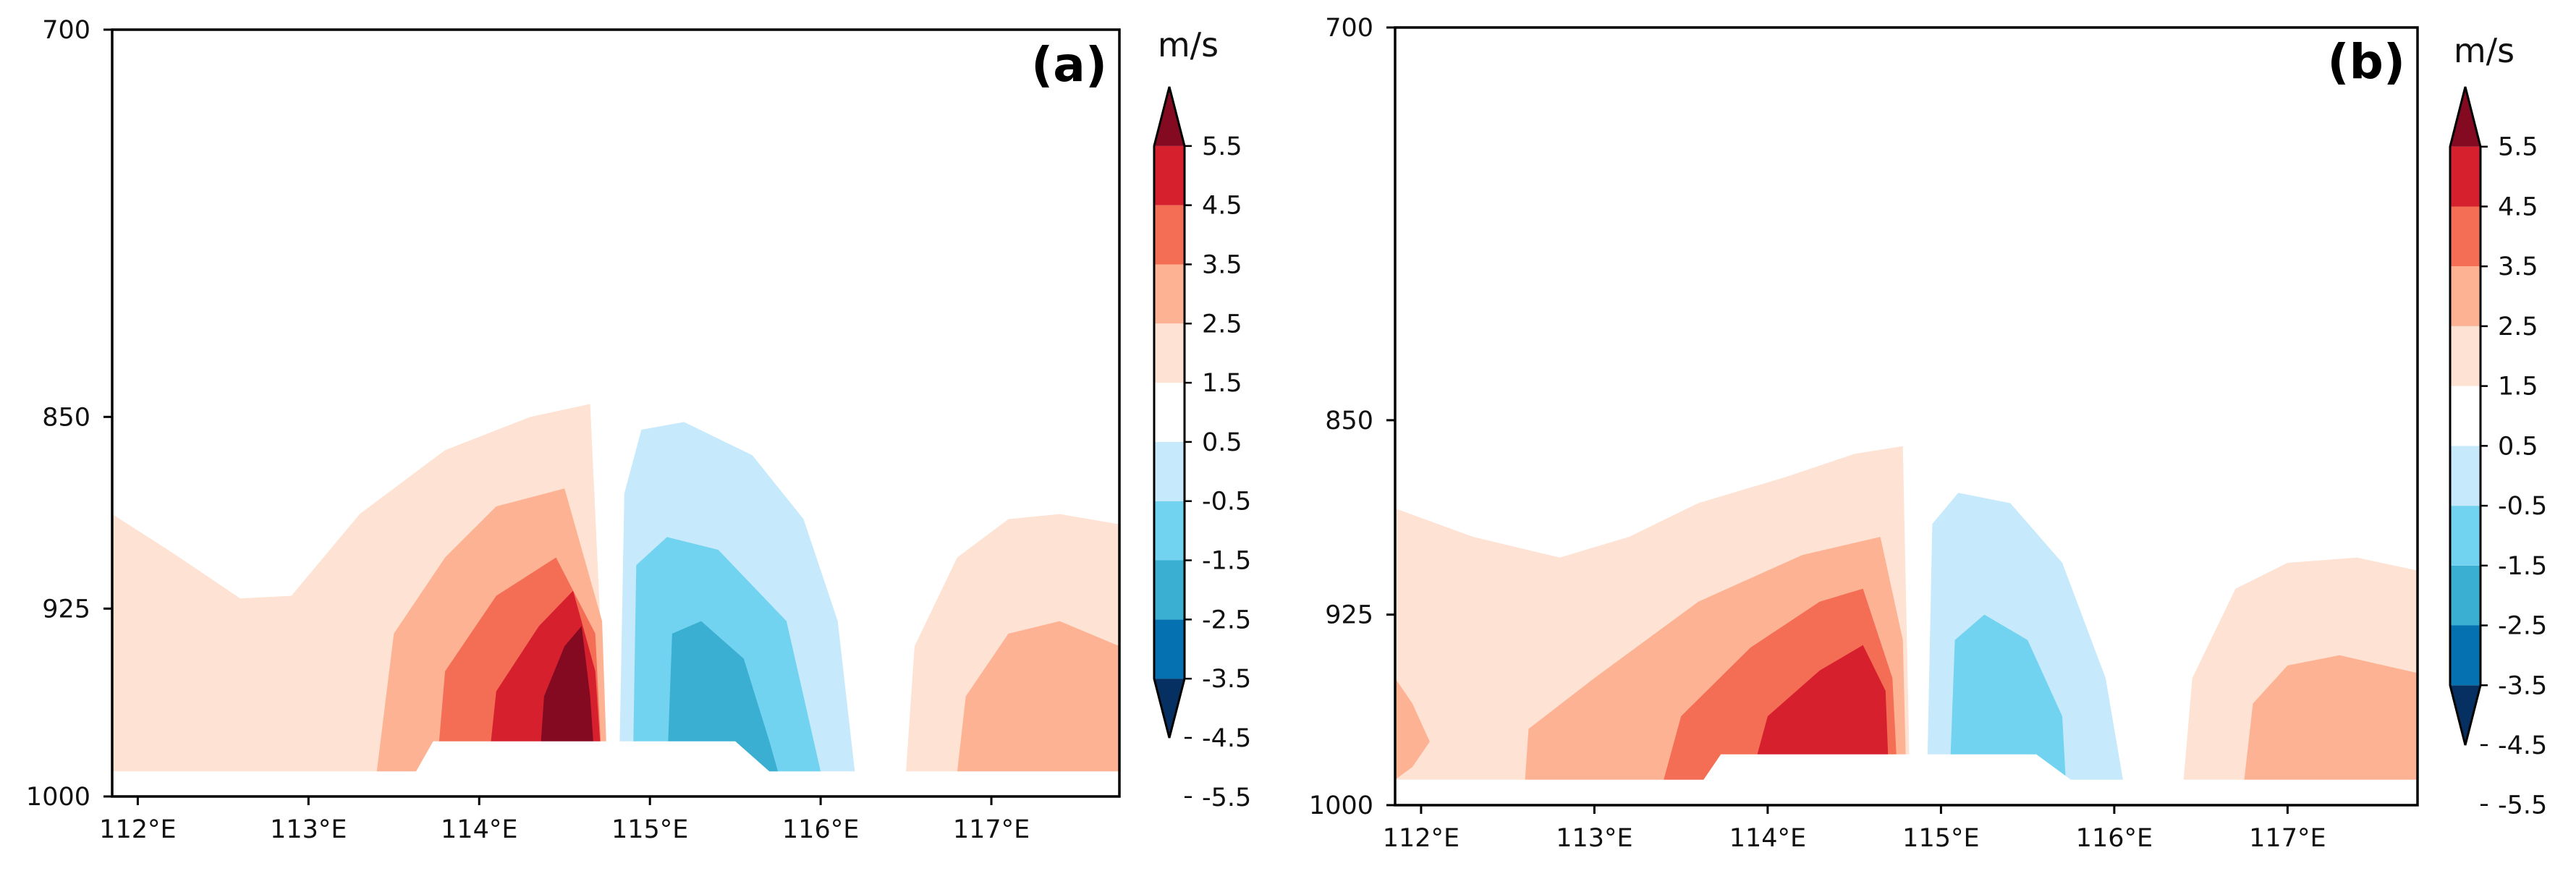 The height and width of the screenshot is (884, 2576). What do you see at coordinates (2008, 697) in the screenshot?
I see `contour-neg2p5` at bounding box center [2008, 697].